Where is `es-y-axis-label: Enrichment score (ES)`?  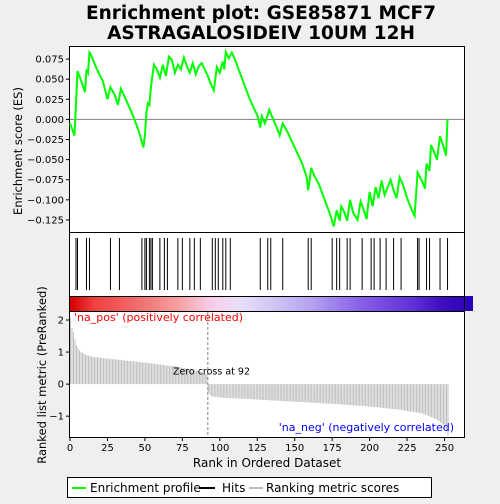
es-y-axis-label: Enrichment score (ES) is located at coordinates (18, 151).